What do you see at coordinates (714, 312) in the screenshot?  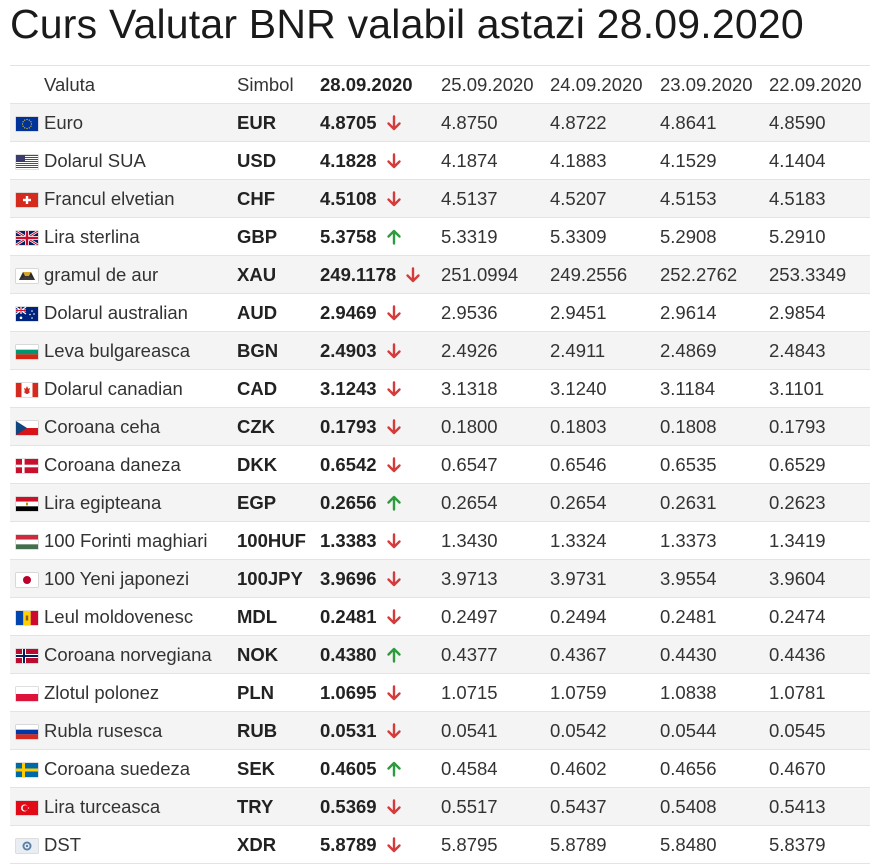 I see `historical-rate: 2.9614` at bounding box center [714, 312].